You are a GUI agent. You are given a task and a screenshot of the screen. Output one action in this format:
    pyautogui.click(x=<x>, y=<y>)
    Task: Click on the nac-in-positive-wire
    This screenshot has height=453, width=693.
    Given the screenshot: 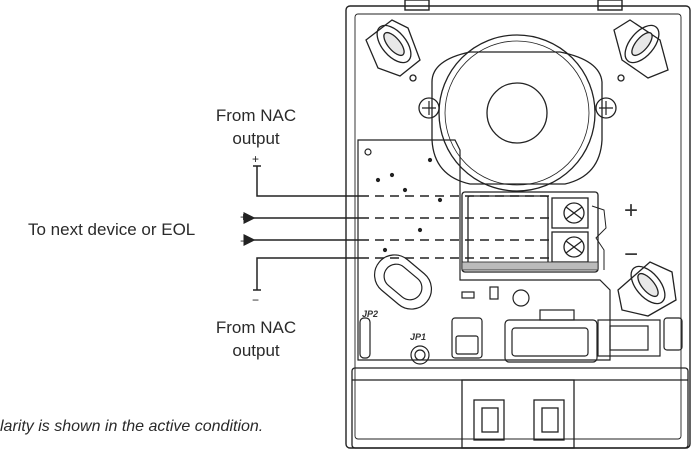 What is the action you would take?
    pyautogui.click(x=308, y=181)
    